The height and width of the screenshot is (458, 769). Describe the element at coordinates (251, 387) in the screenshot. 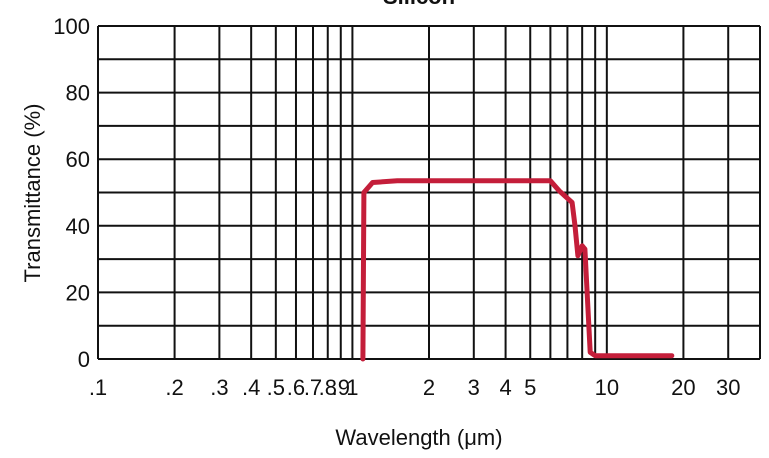

I see `x-tick-label: .4` at that location.